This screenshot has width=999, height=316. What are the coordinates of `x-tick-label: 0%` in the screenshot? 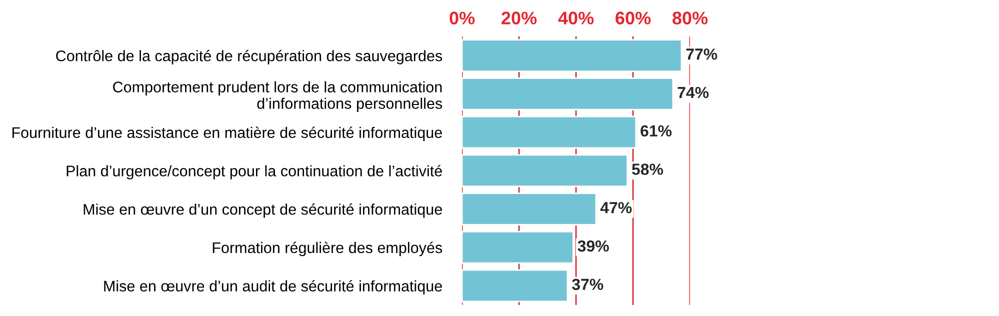 It's located at (462, 18).